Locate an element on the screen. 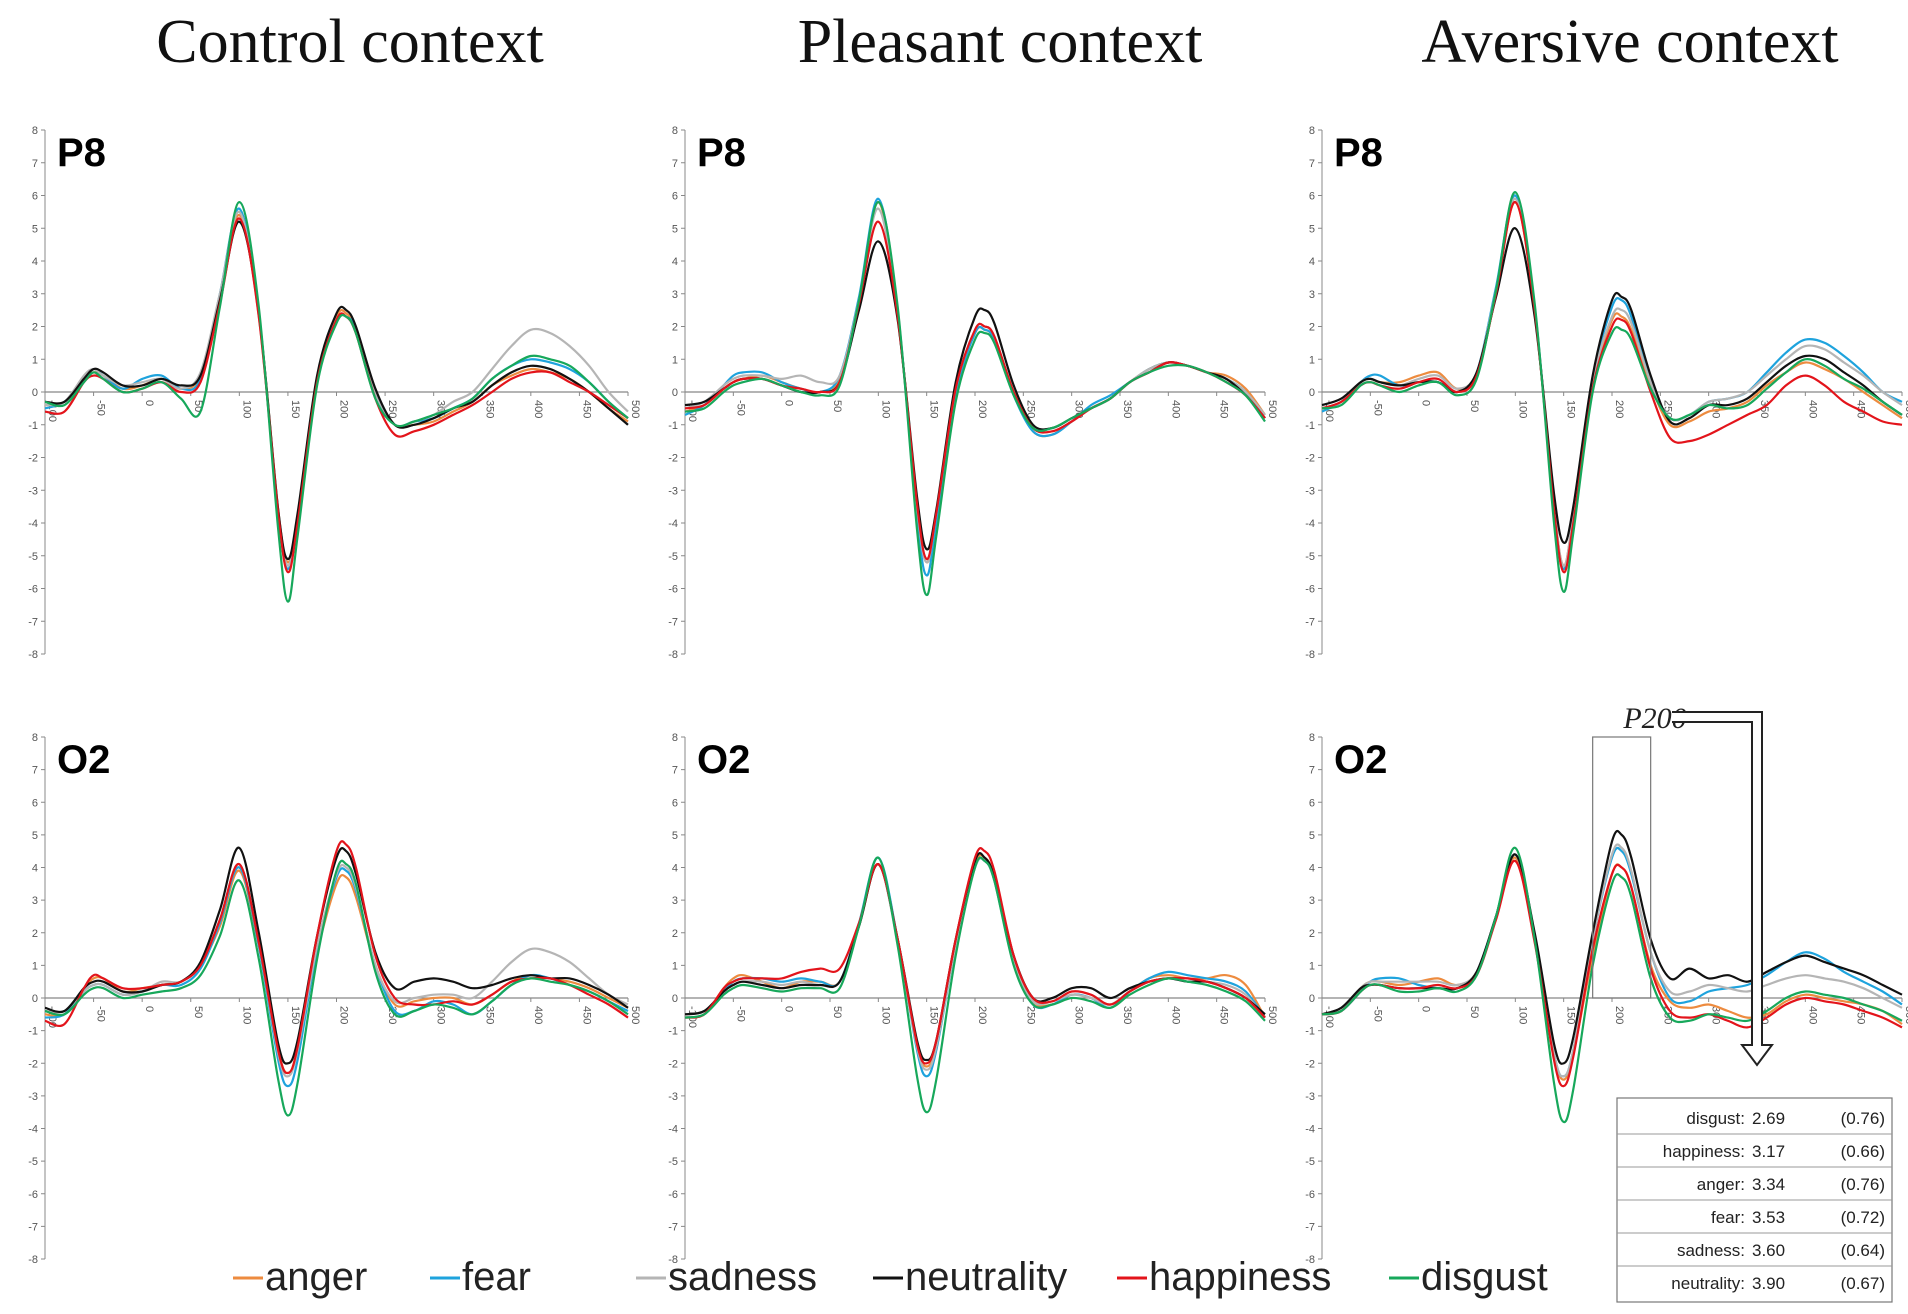  table-row-sd: (0.66) is located at coordinates (1863, 1151).